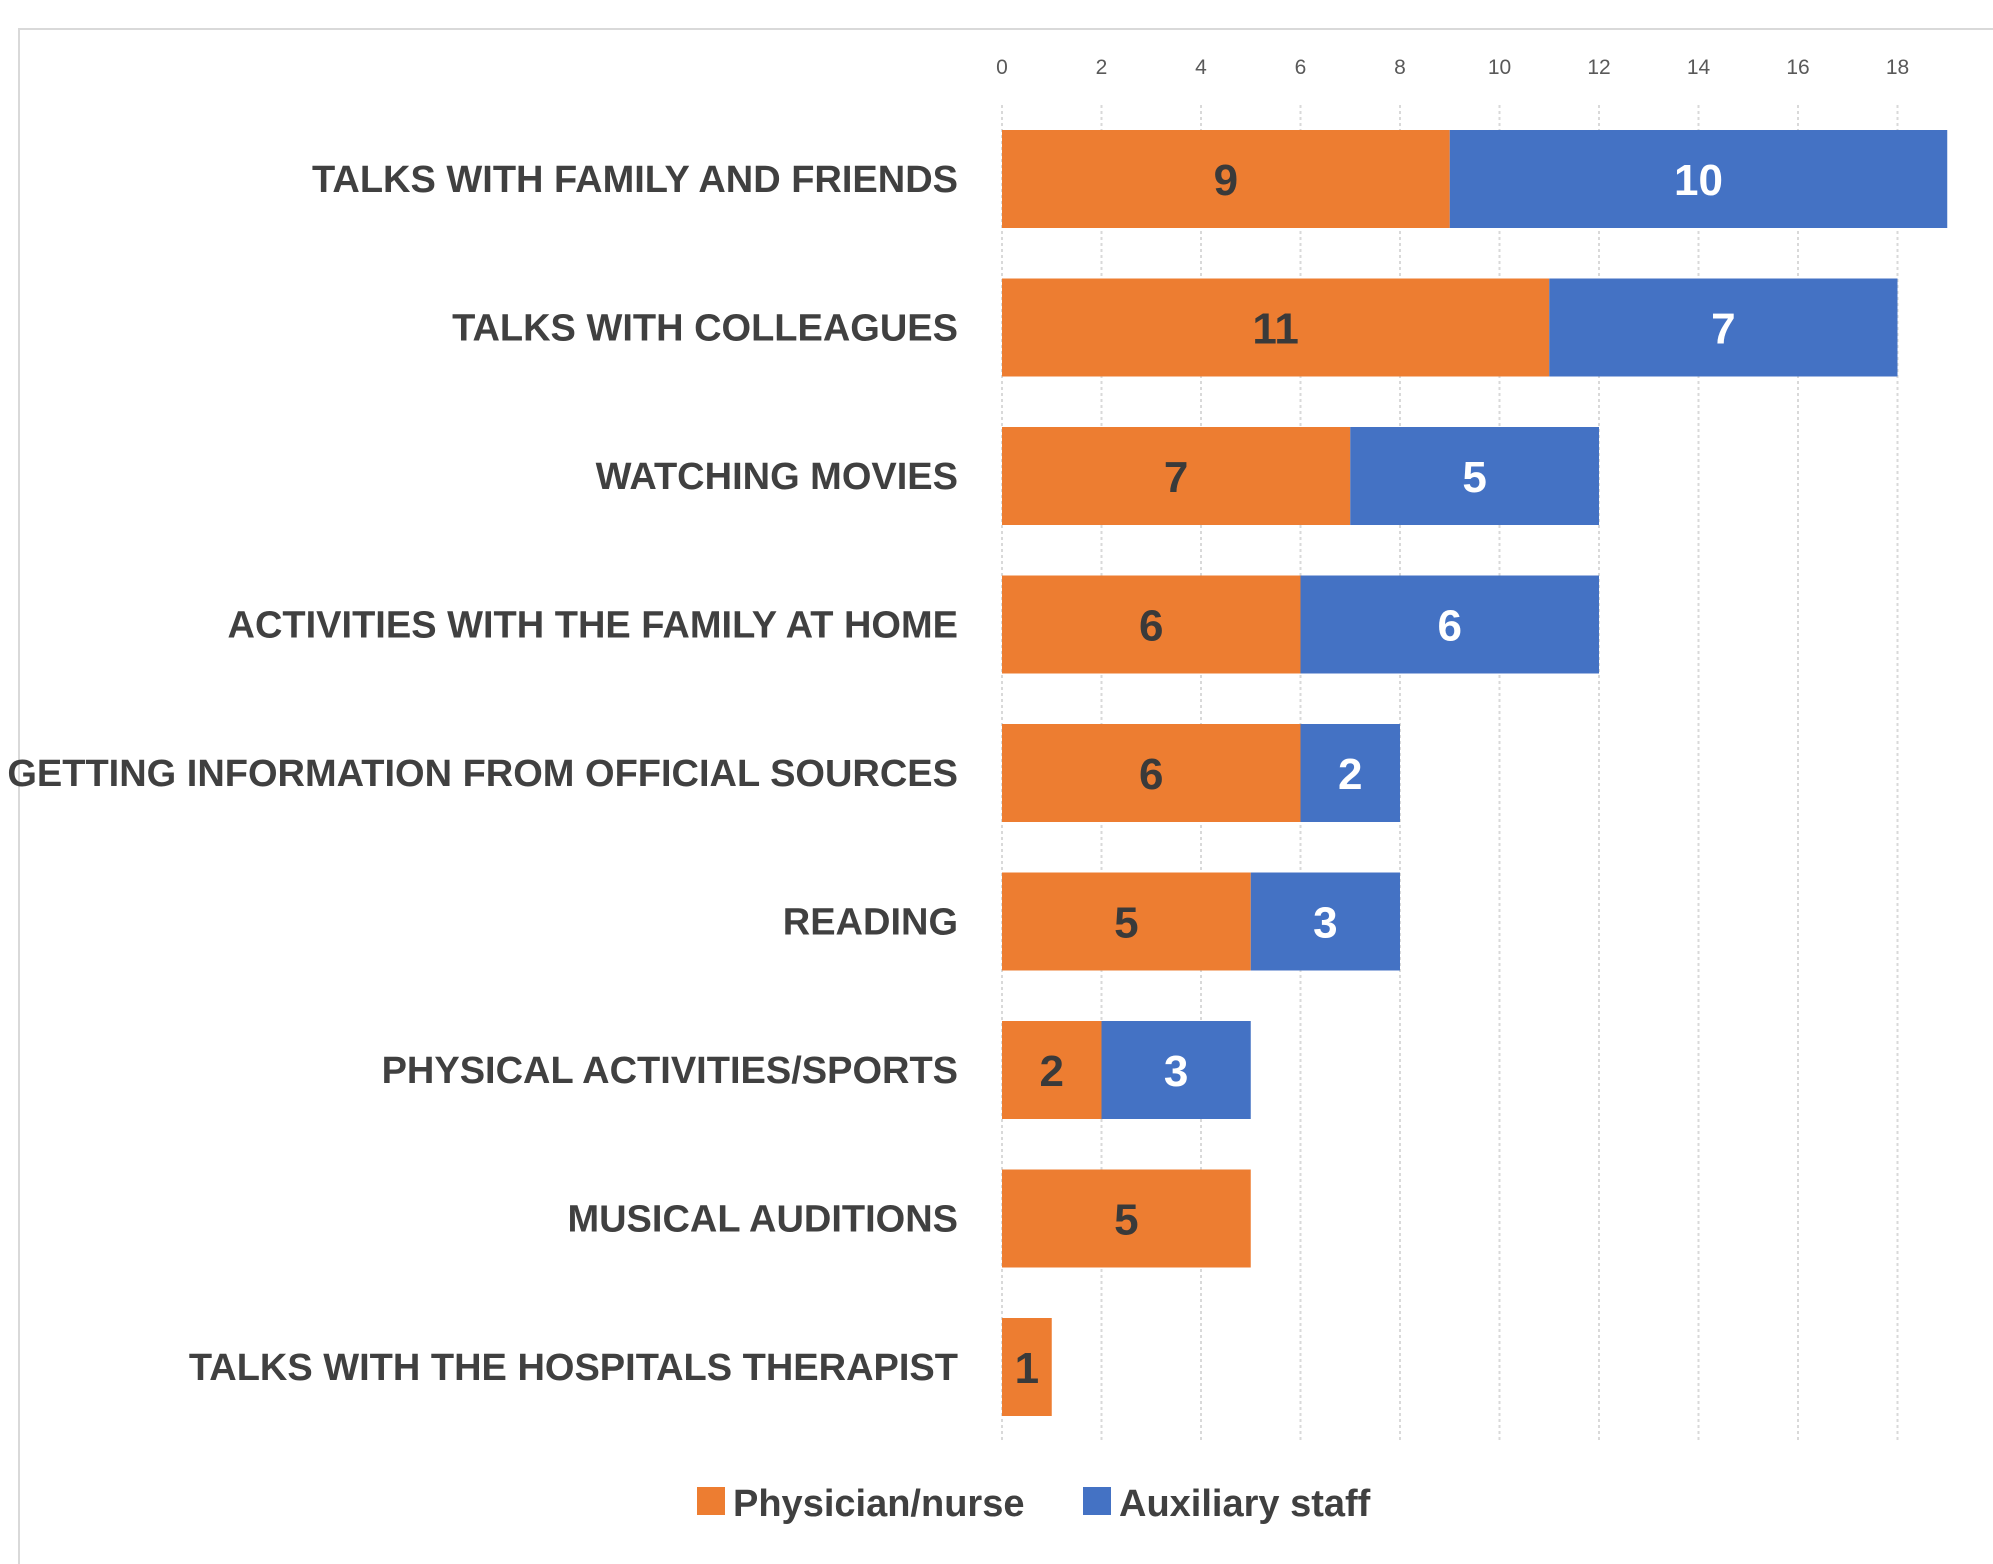  Describe the element at coordinates (1400, 67) in the screenshot. I see `x-tick-label: 8` at that location.